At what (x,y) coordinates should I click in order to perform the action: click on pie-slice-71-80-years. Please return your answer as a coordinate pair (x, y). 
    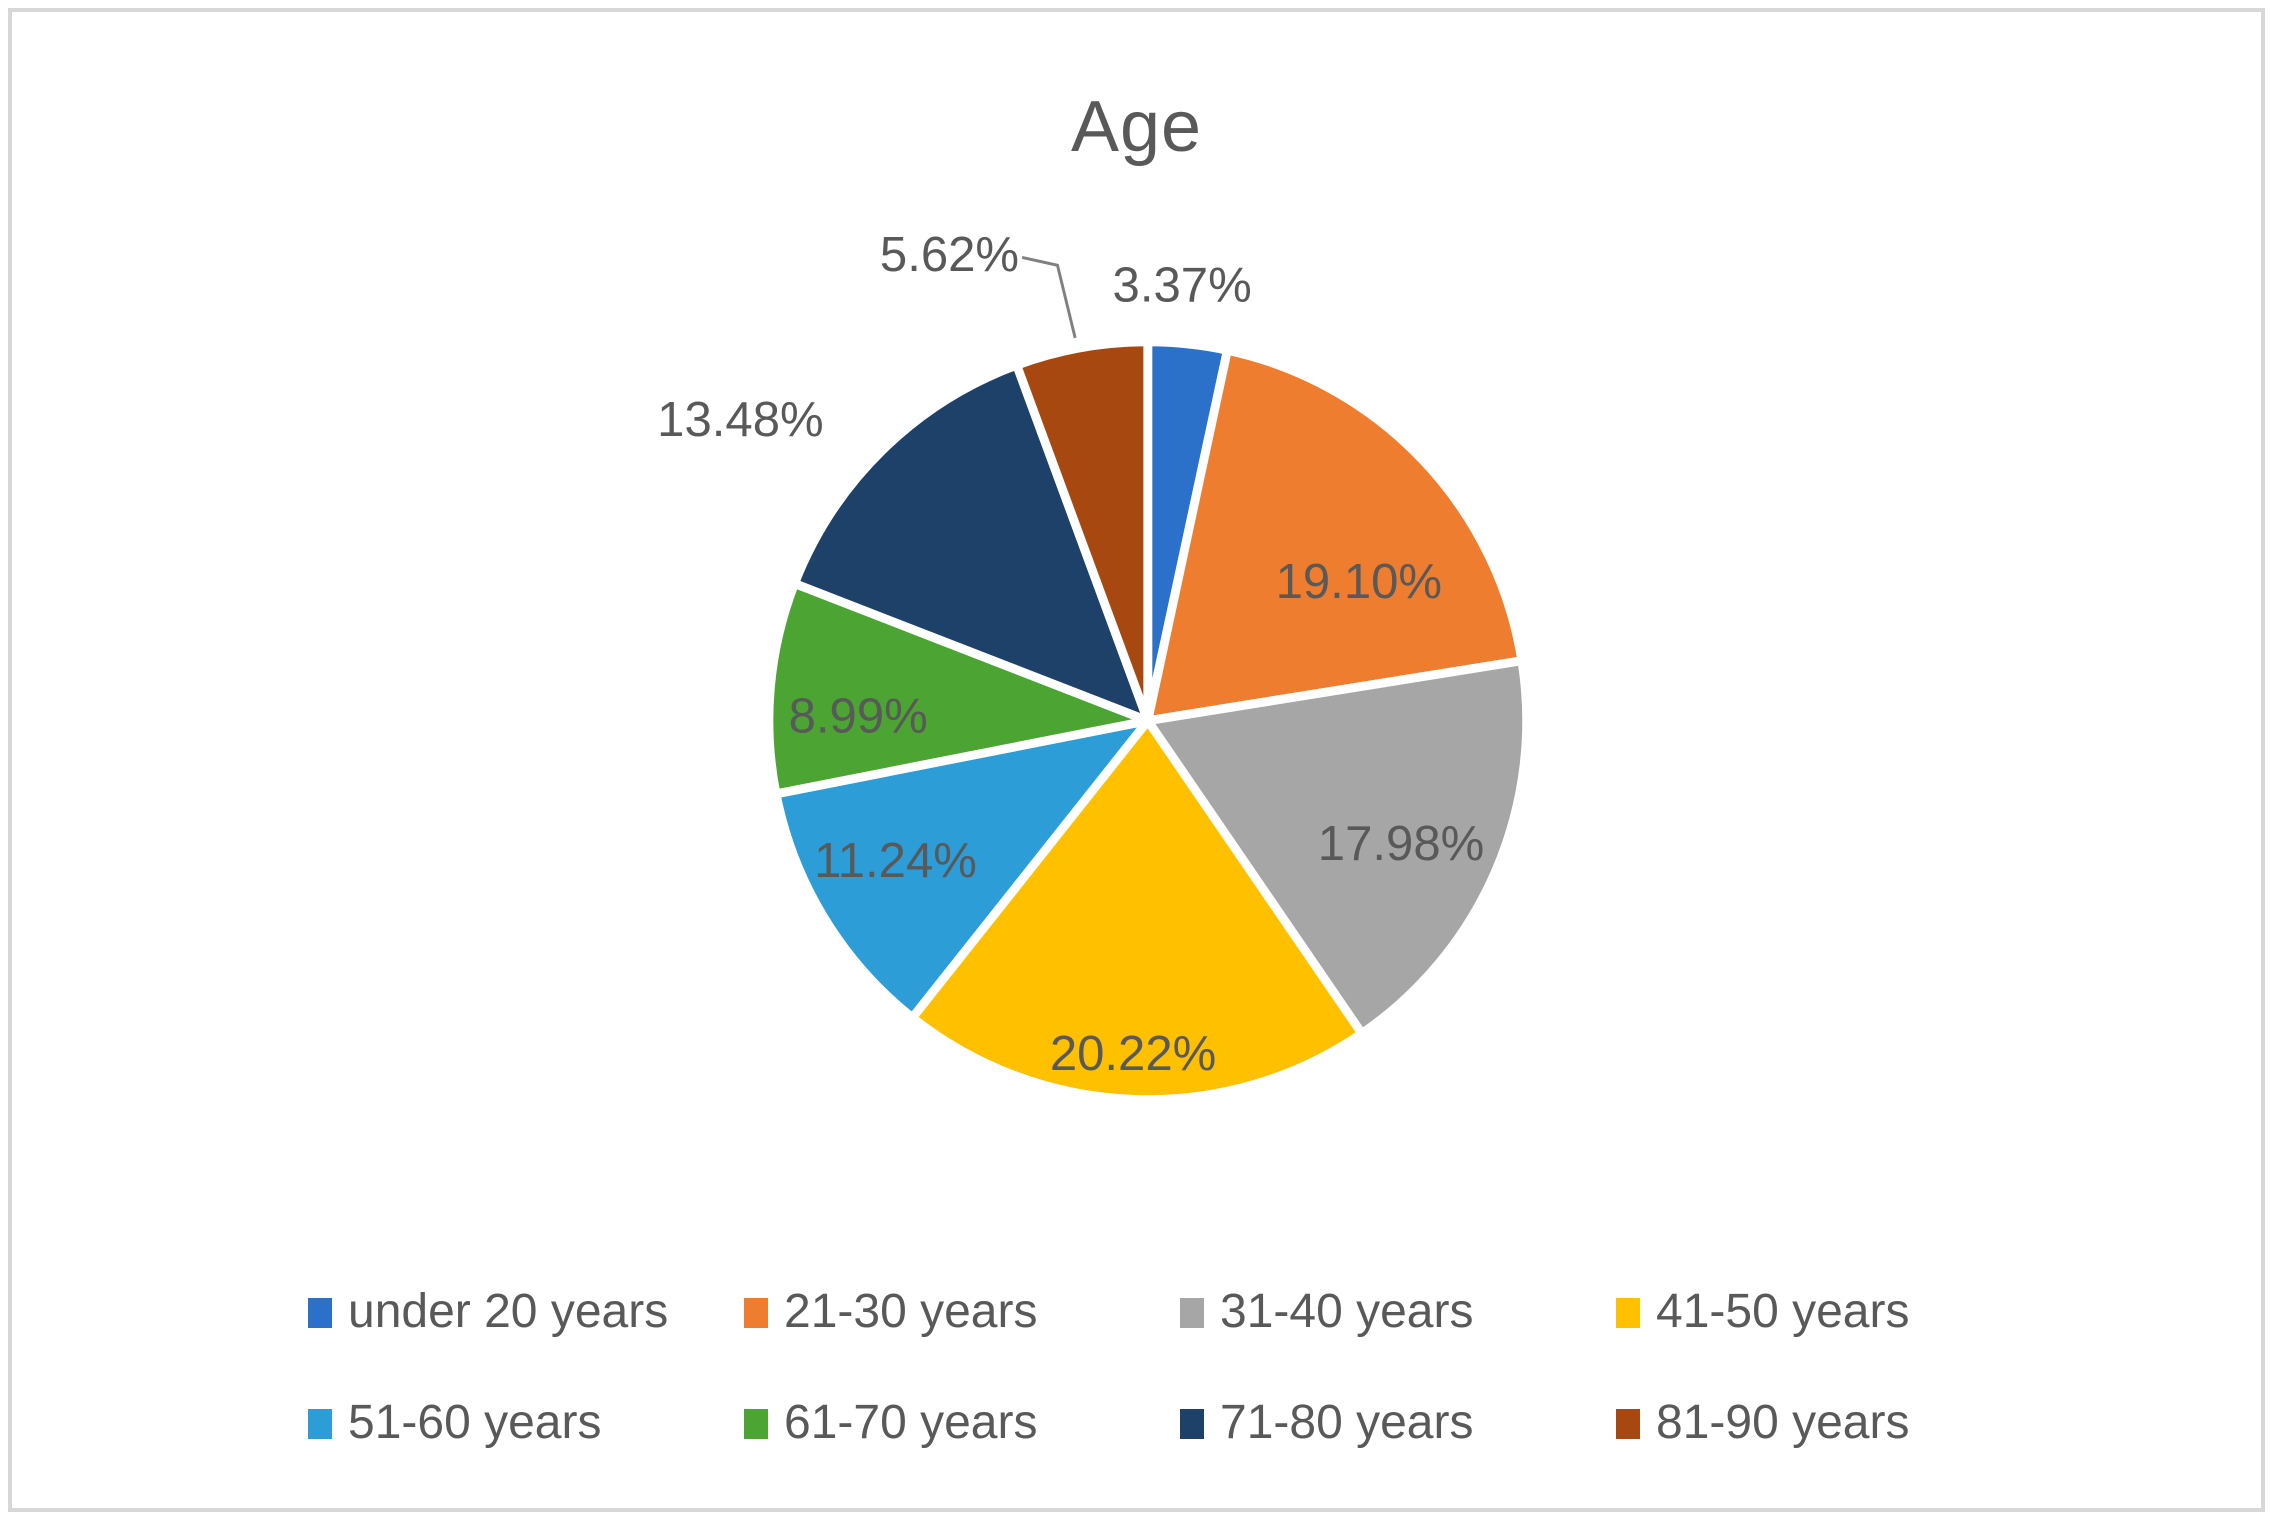
    Looking at the image, I should click on (971, 543).